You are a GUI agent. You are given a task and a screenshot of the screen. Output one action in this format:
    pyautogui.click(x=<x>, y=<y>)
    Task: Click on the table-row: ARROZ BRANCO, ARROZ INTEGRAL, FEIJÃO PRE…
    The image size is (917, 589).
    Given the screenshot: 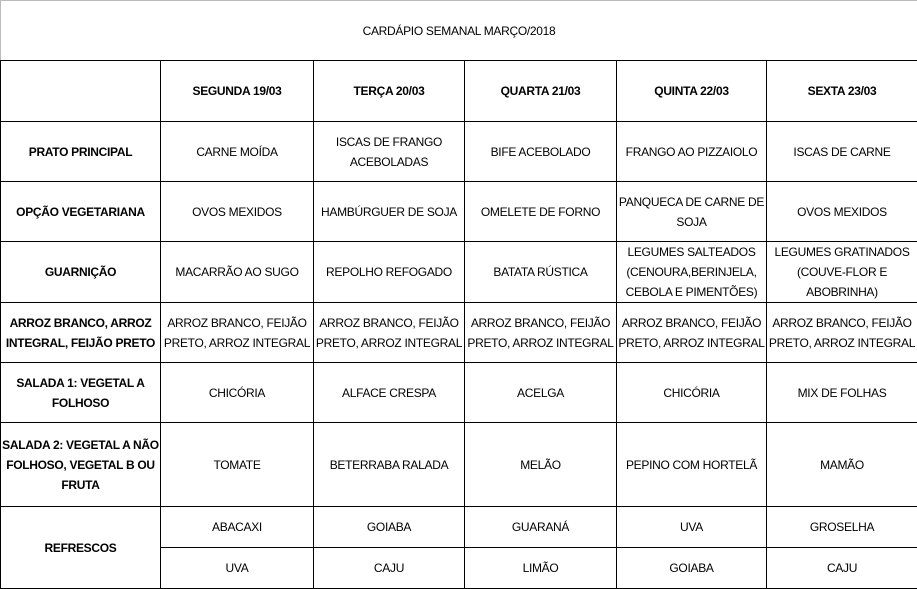 What is the action you would take?
    pyautogui.click(x=459, y=333)
    